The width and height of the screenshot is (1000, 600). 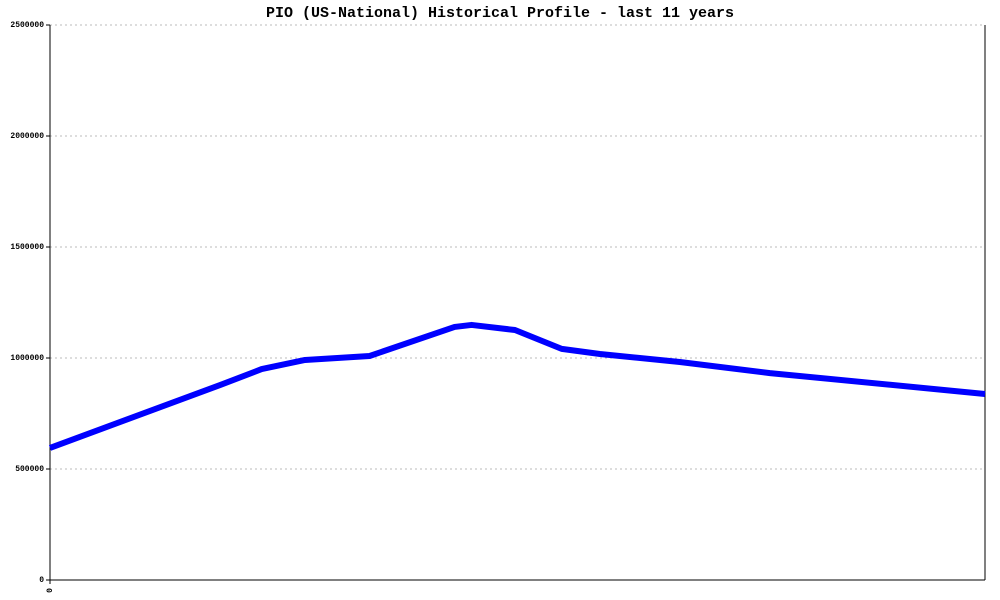 What do you see at coordinates (27, 247) in the screenshot?
I see `y-tick-label: 1500000` at bounding box center [27, 247].